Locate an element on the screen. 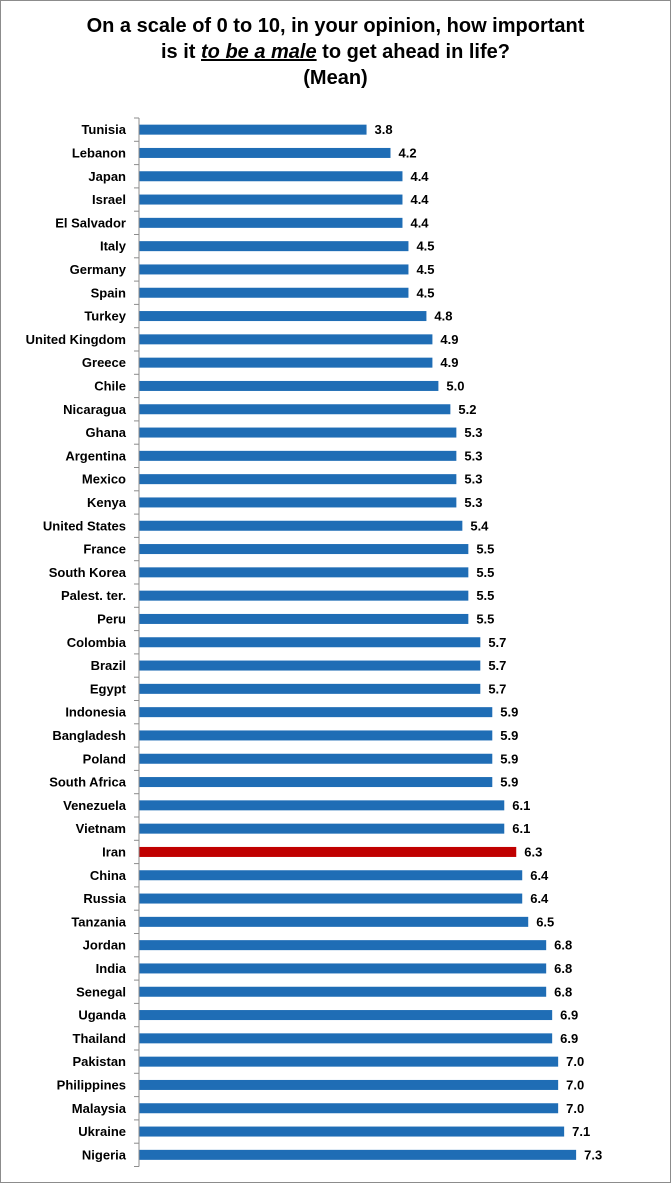 This screenshot has width=671, height=1183. bar-row-greece: Greece 4.9 is located at coordinates (270, 362).